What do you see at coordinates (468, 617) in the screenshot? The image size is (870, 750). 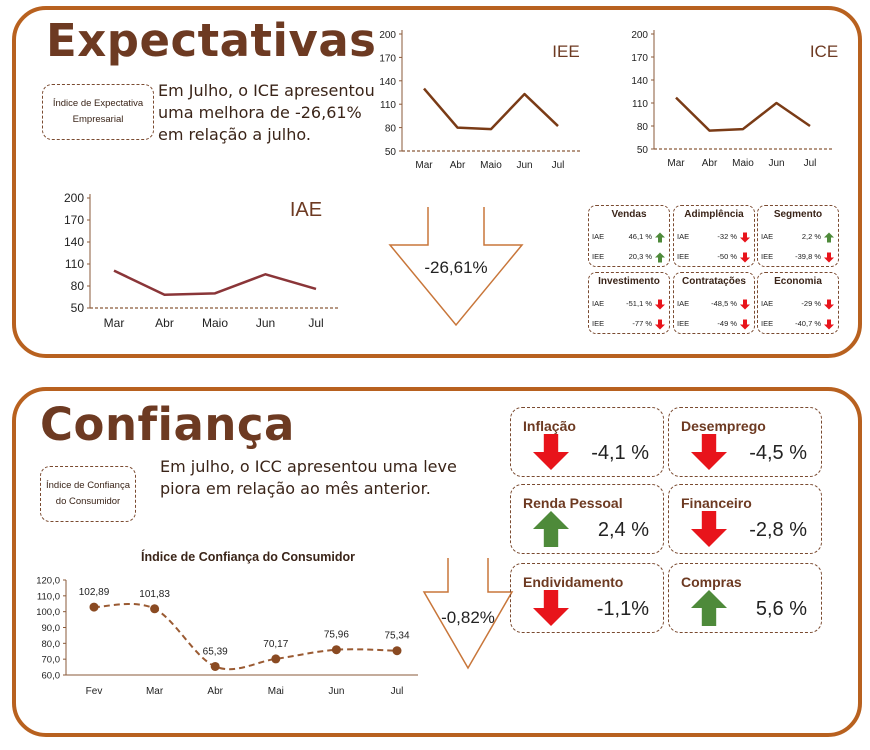 I see `confianca-change: -0,82%` at bounding box center [468, 617].